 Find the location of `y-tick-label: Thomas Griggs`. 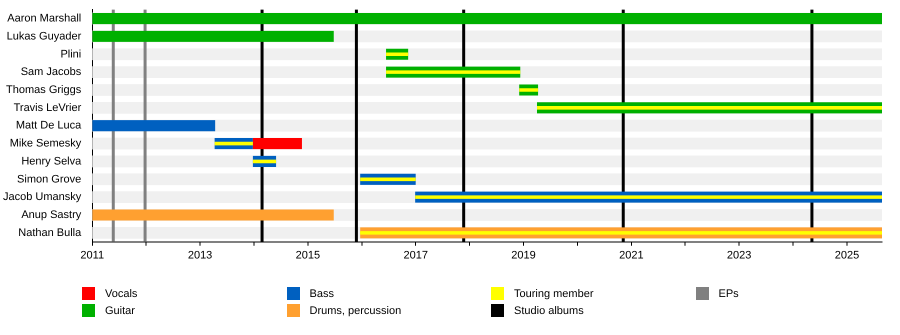

y-tick-label: Thomas Griggs is located at coordinates (44, 90).